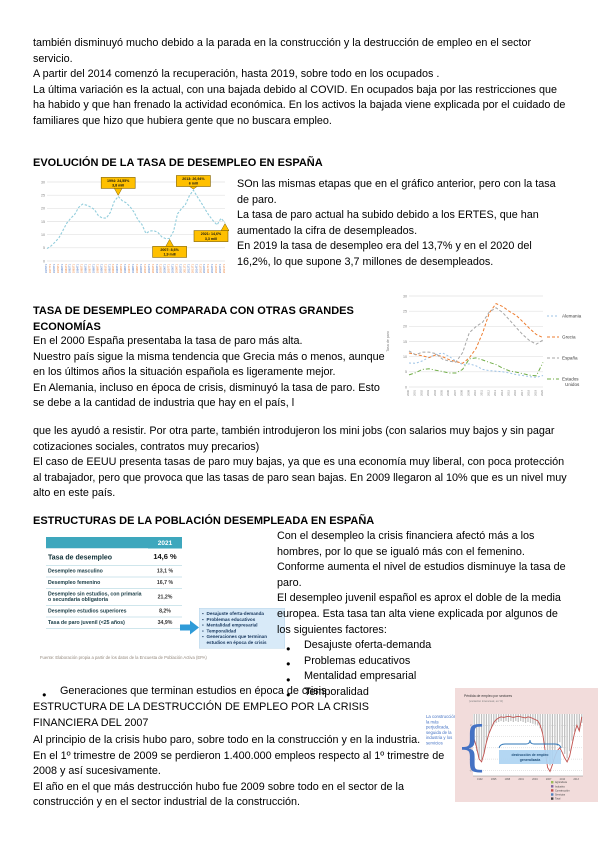 This screenshot has width=600, height=848. Describe the element at coordinates (196, 269) in the screenshot. I see `svg-text: 2014T1` at that location.